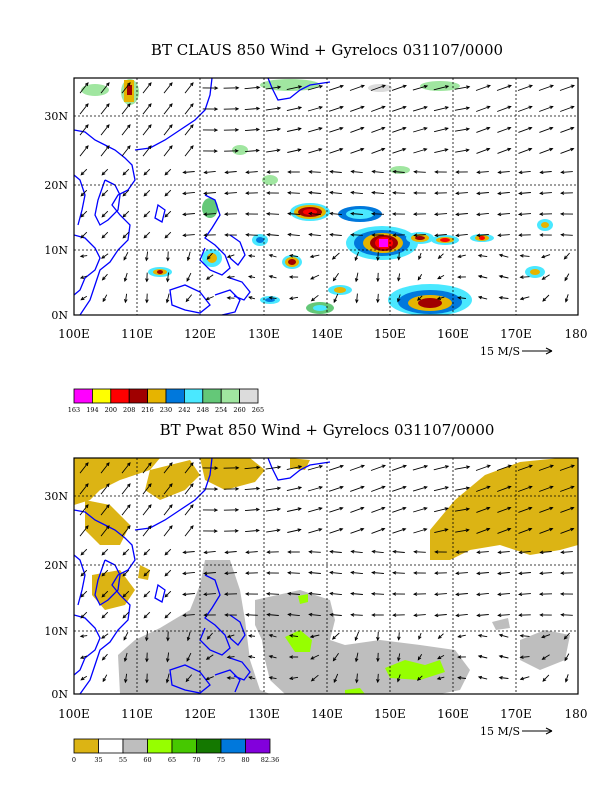 The height and width of the screenshot is (796, 612). What do you see at coordinates (516, 731) in the screenshot?
I see `vector-scale: 15 M/S` at bounding box center [516, 731].